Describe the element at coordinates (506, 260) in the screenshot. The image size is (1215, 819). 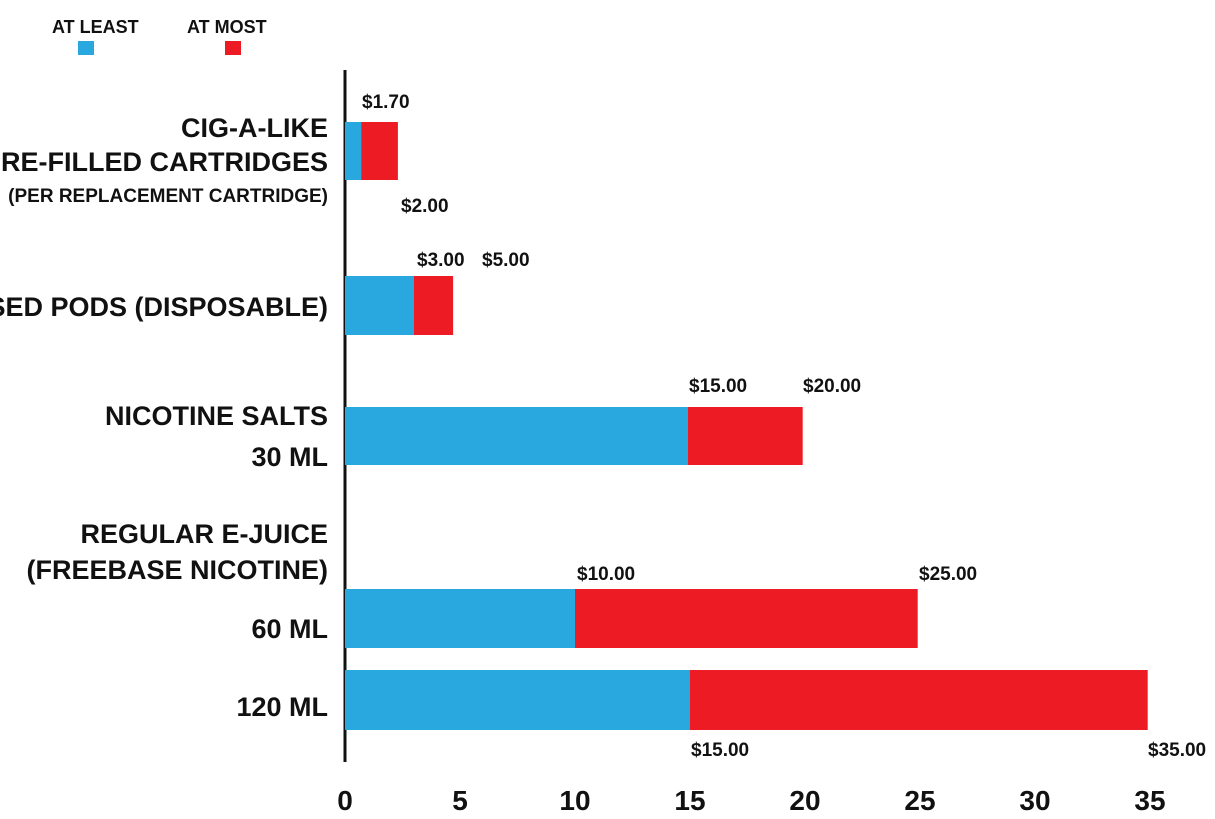
I see `max-value-label: $5.00` at that location.